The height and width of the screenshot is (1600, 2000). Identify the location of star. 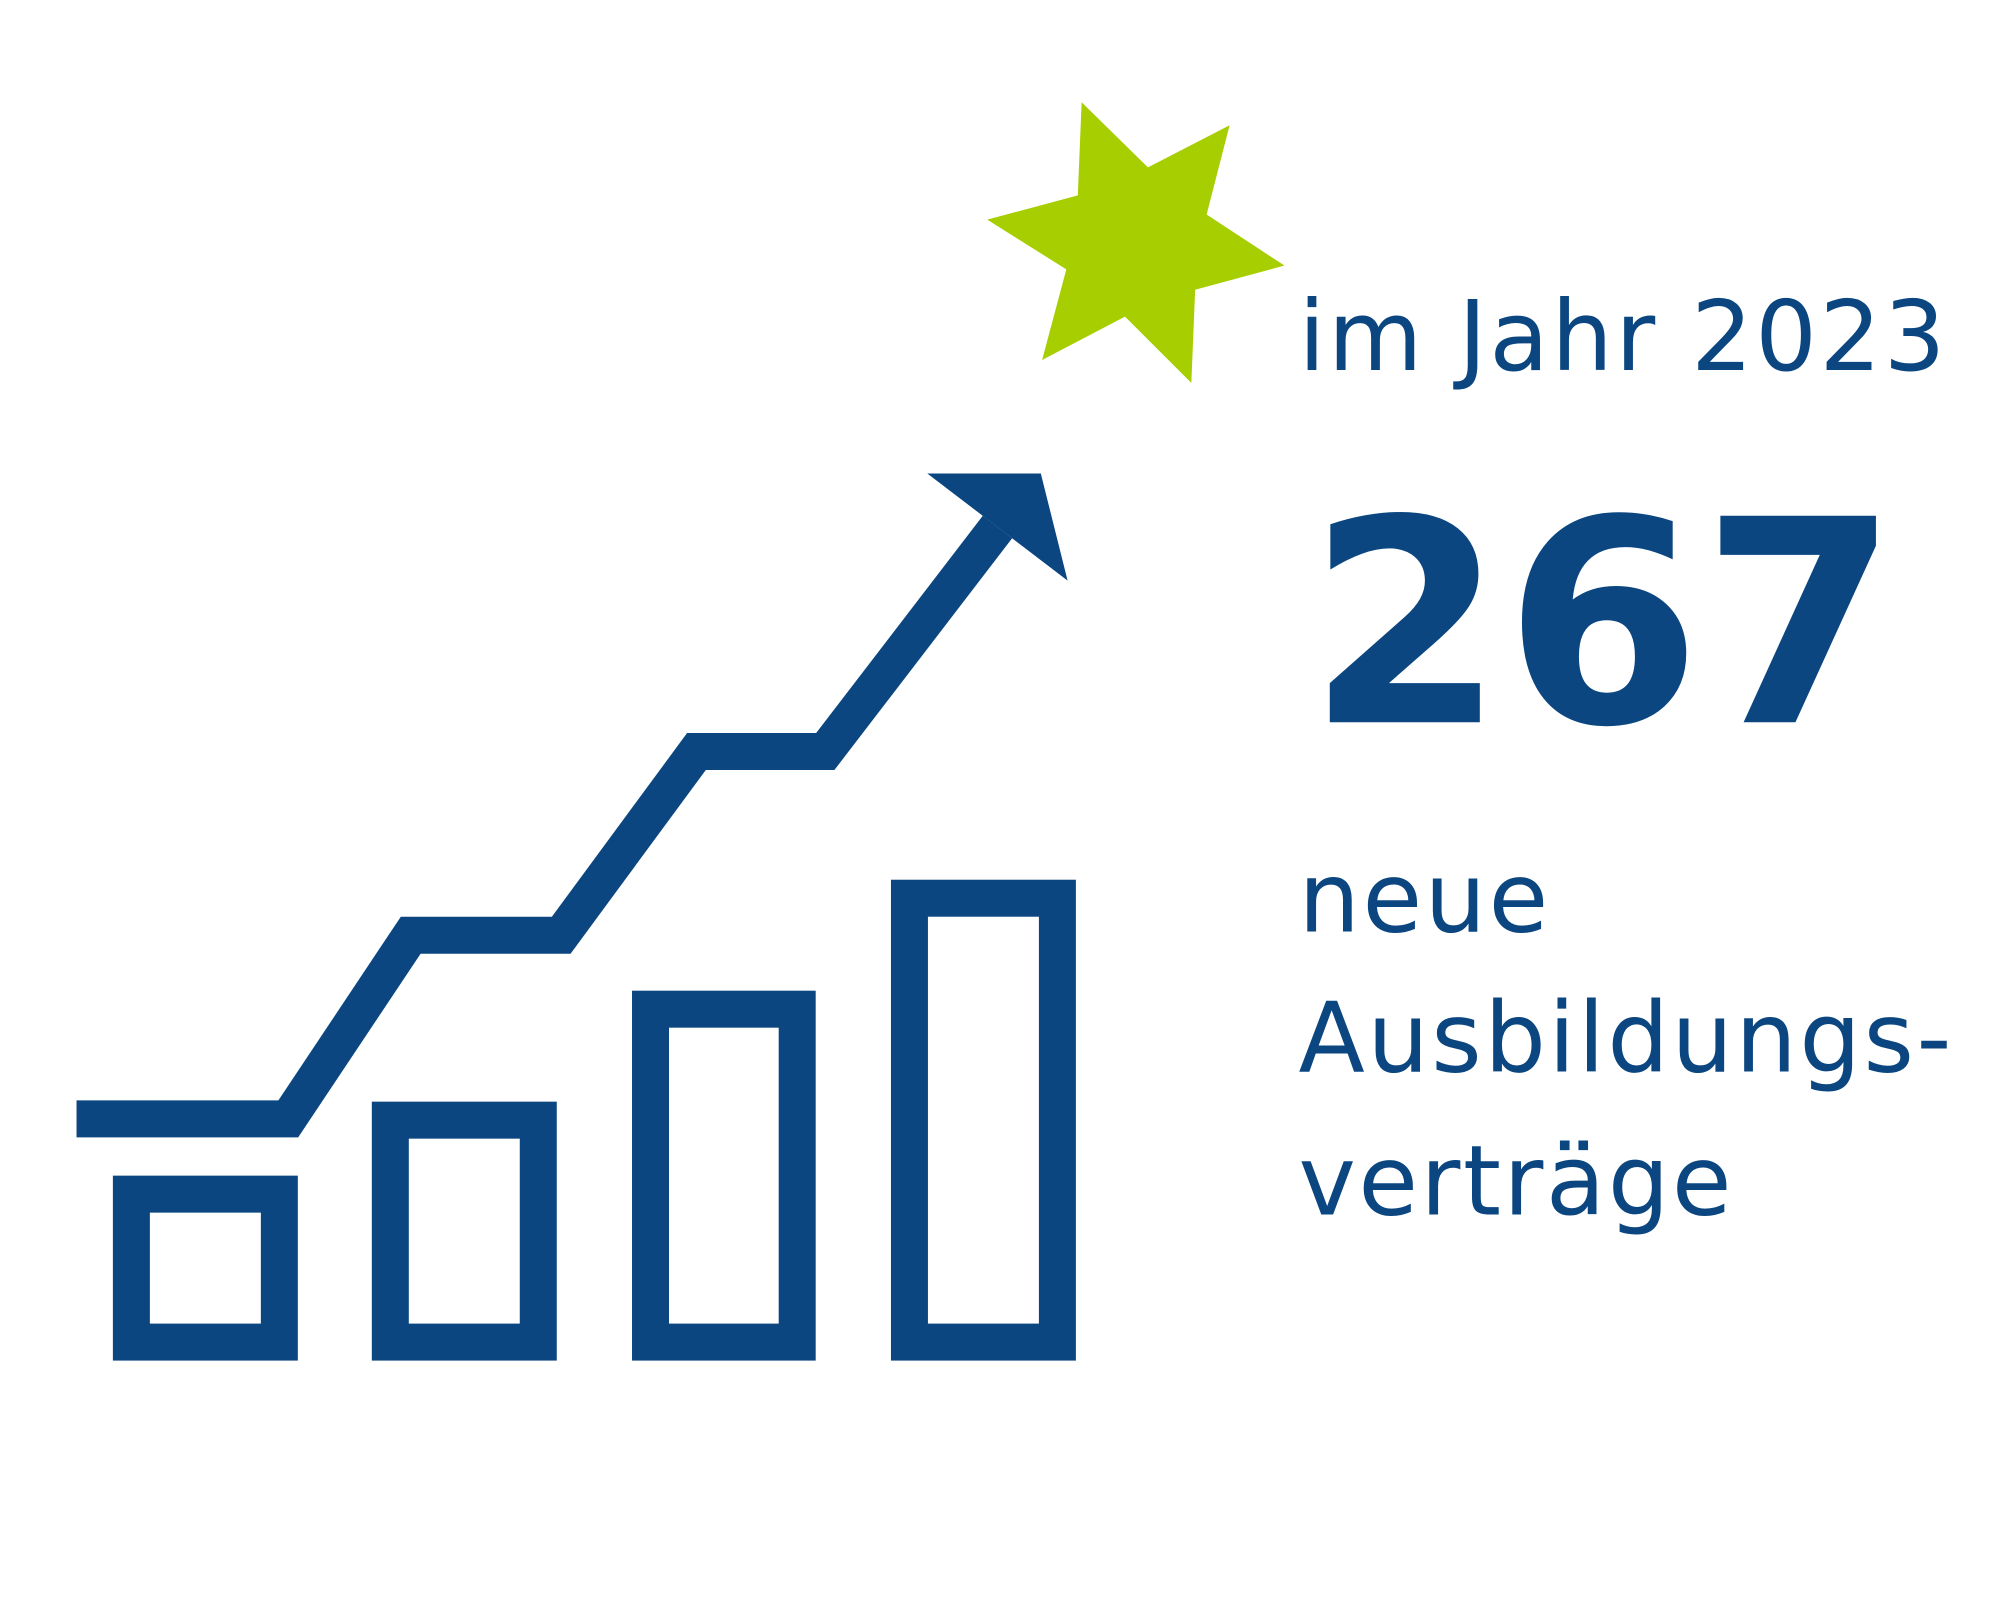
(1136, 242).